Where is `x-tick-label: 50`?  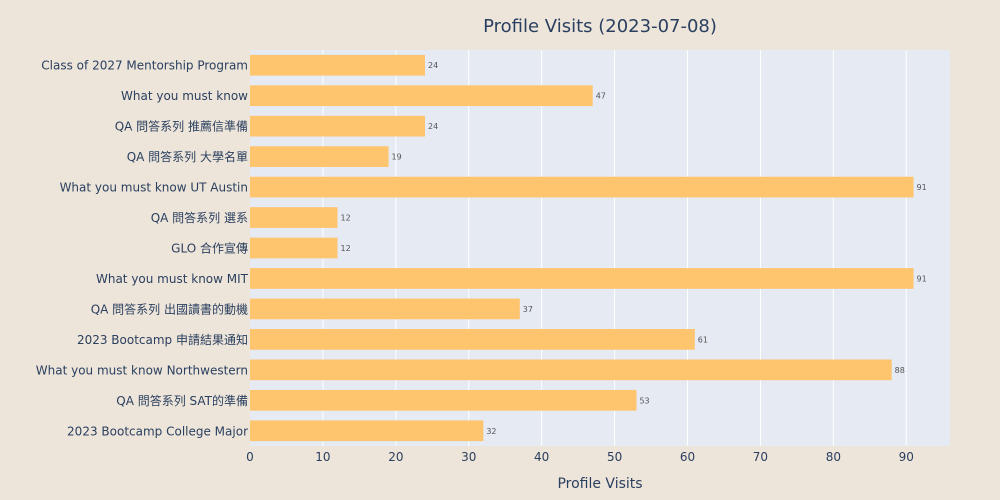
x-tick-label: 50 is located at coordinates (614, 457).